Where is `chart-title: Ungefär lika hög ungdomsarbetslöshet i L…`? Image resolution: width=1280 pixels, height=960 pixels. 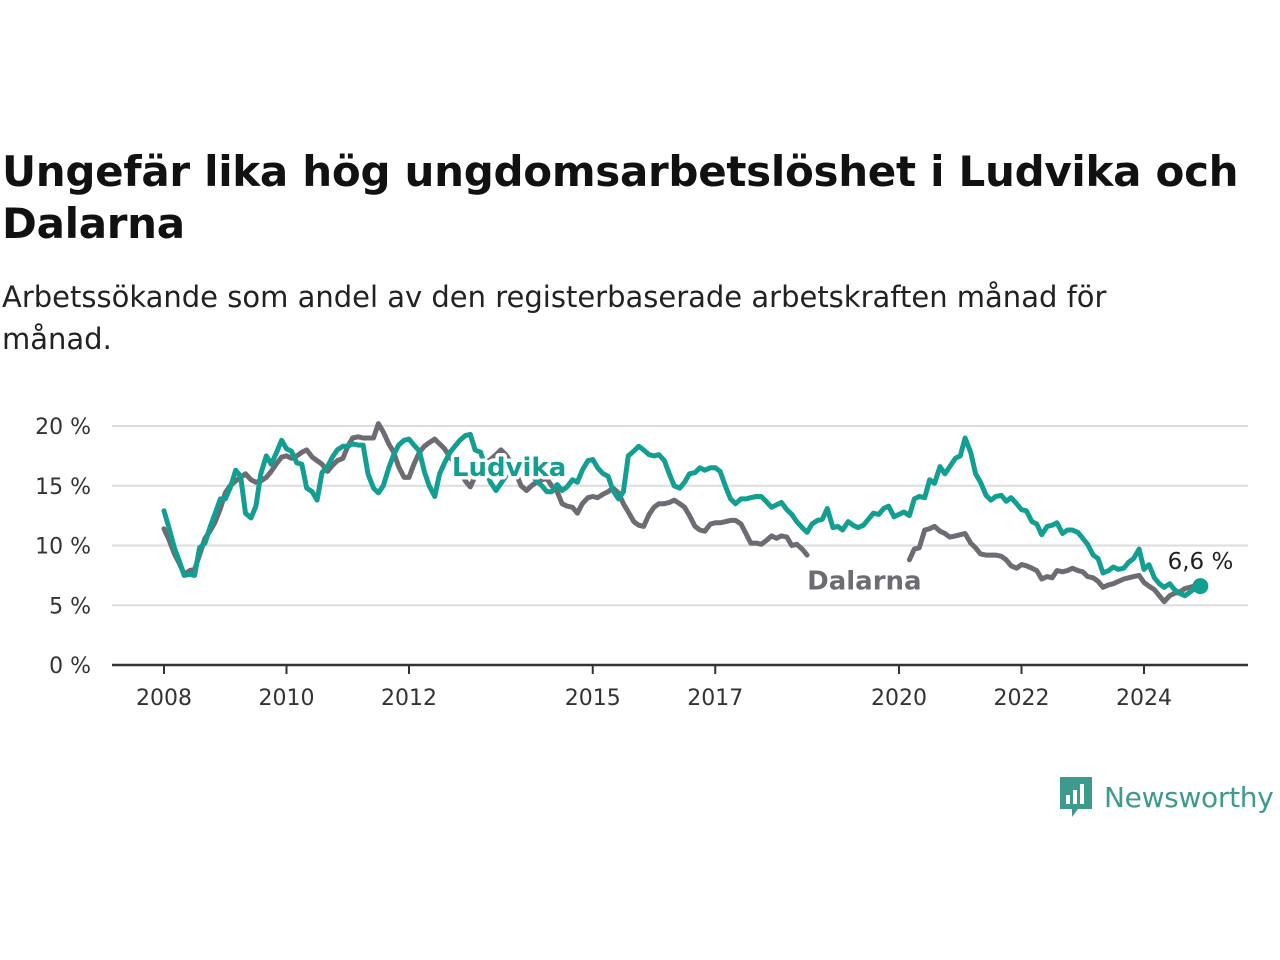
chart-title: Ungefär lika hög ungdomsarbetslöshet i L… is located at coordinates (620, 197).